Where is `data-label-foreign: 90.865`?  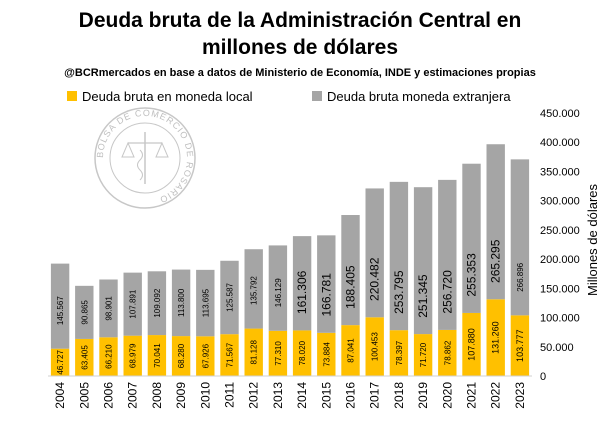 data-label-foreign: 90.865 is located at coordinates (84, 312).